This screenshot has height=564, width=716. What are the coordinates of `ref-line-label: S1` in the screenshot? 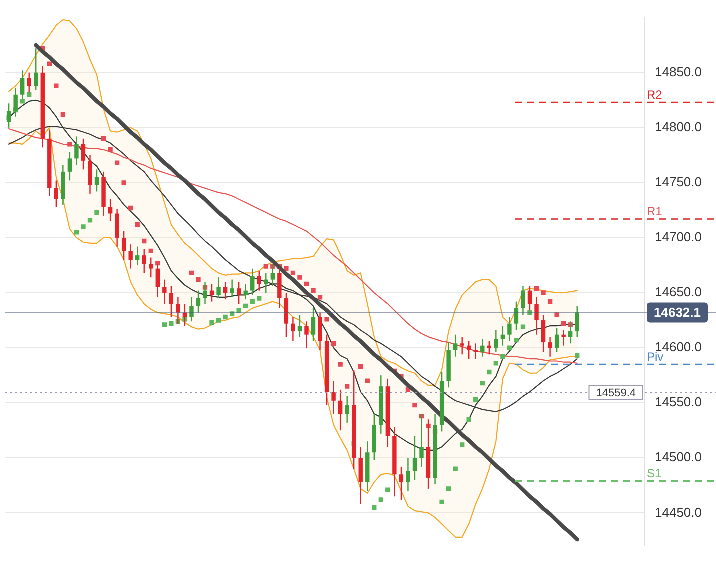 It's located at (654, 473).